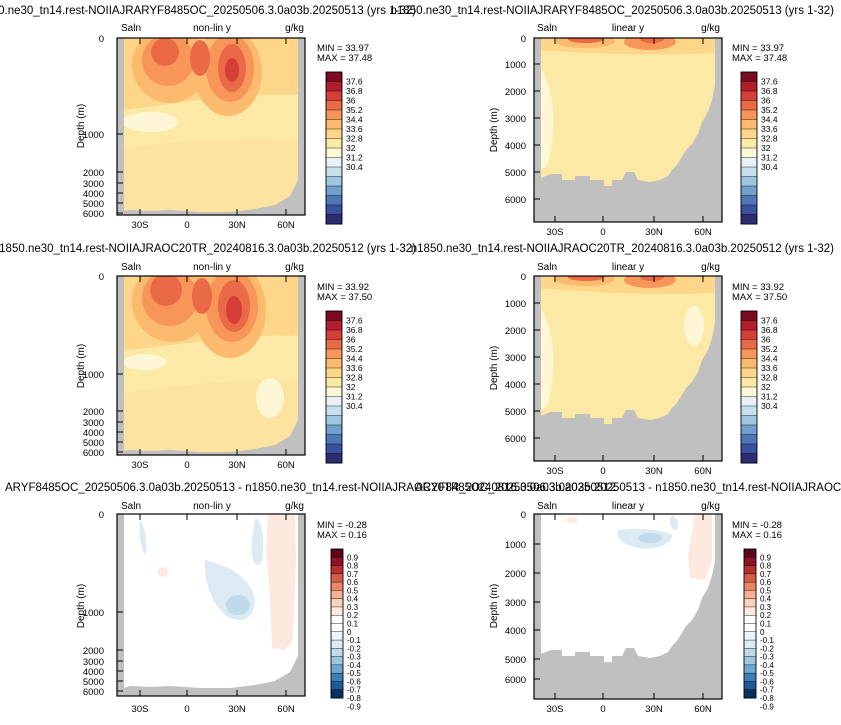  I want to click on panel-2-center-label: linear y, so click(628, 28).